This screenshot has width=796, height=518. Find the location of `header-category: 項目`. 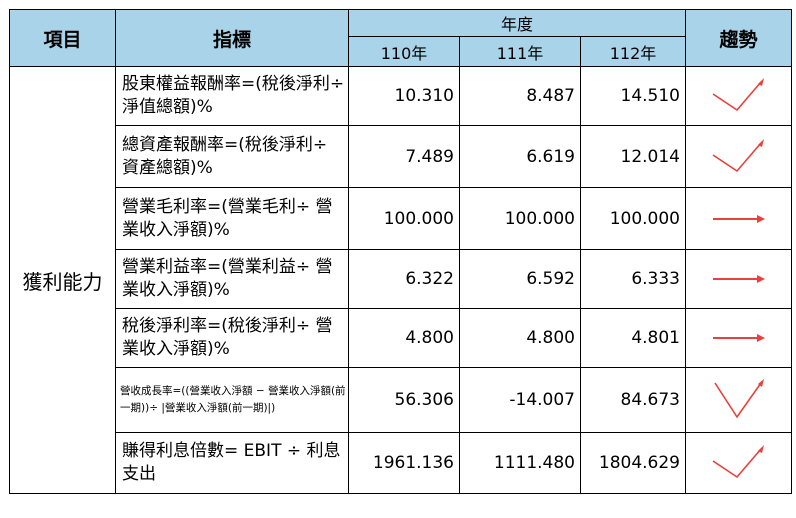

header-category: 項目 is located at coordinates (62, 38).